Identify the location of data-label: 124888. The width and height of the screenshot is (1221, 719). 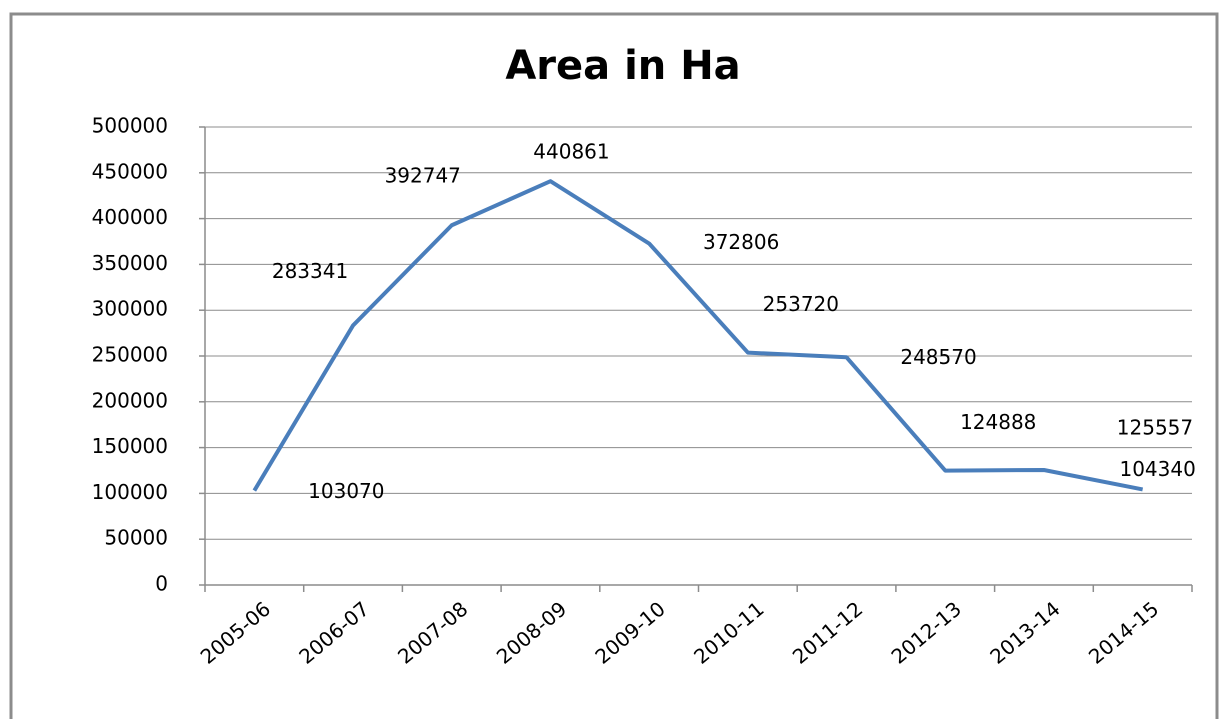
(998, 422).